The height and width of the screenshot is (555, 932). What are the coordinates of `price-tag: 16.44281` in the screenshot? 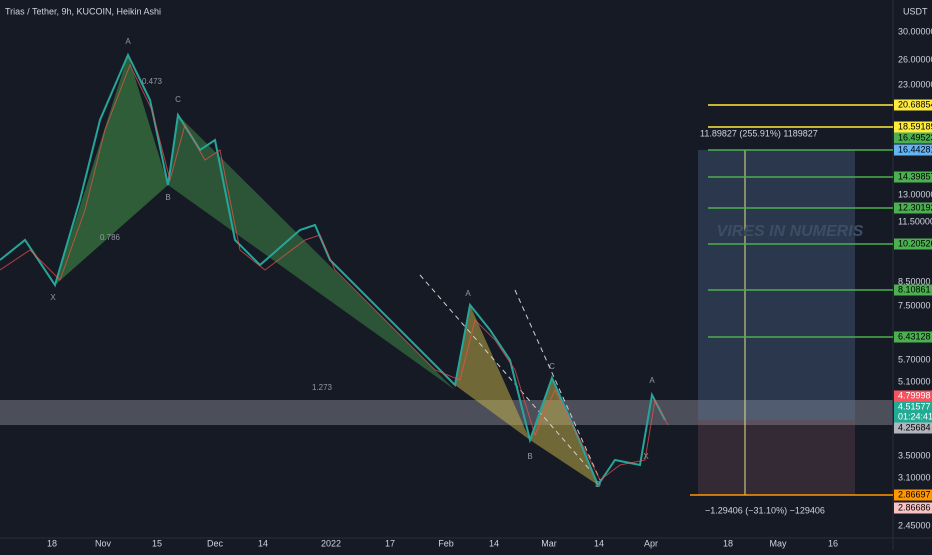 It's located at (915, 149).